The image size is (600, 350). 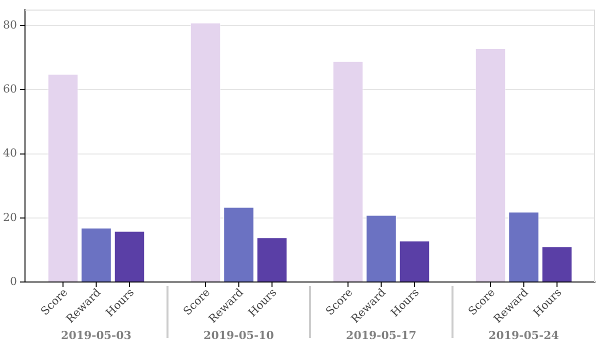 I want to click on x-tick-label: 2019-05-24, so click(x=524, y=335).